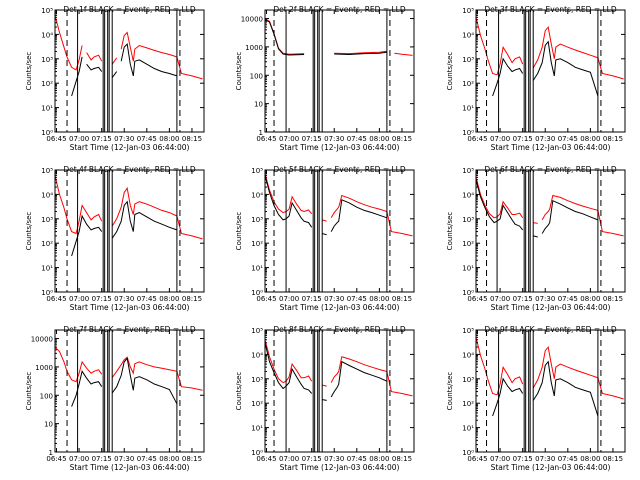 The width and height of the screenshot is (640, 480). What do you see at coordinates (339, 329) in the screenshot?
I see `chart-title: Det 8f BLACK = Events, RED = LLD` at bounding box center [339, 329].